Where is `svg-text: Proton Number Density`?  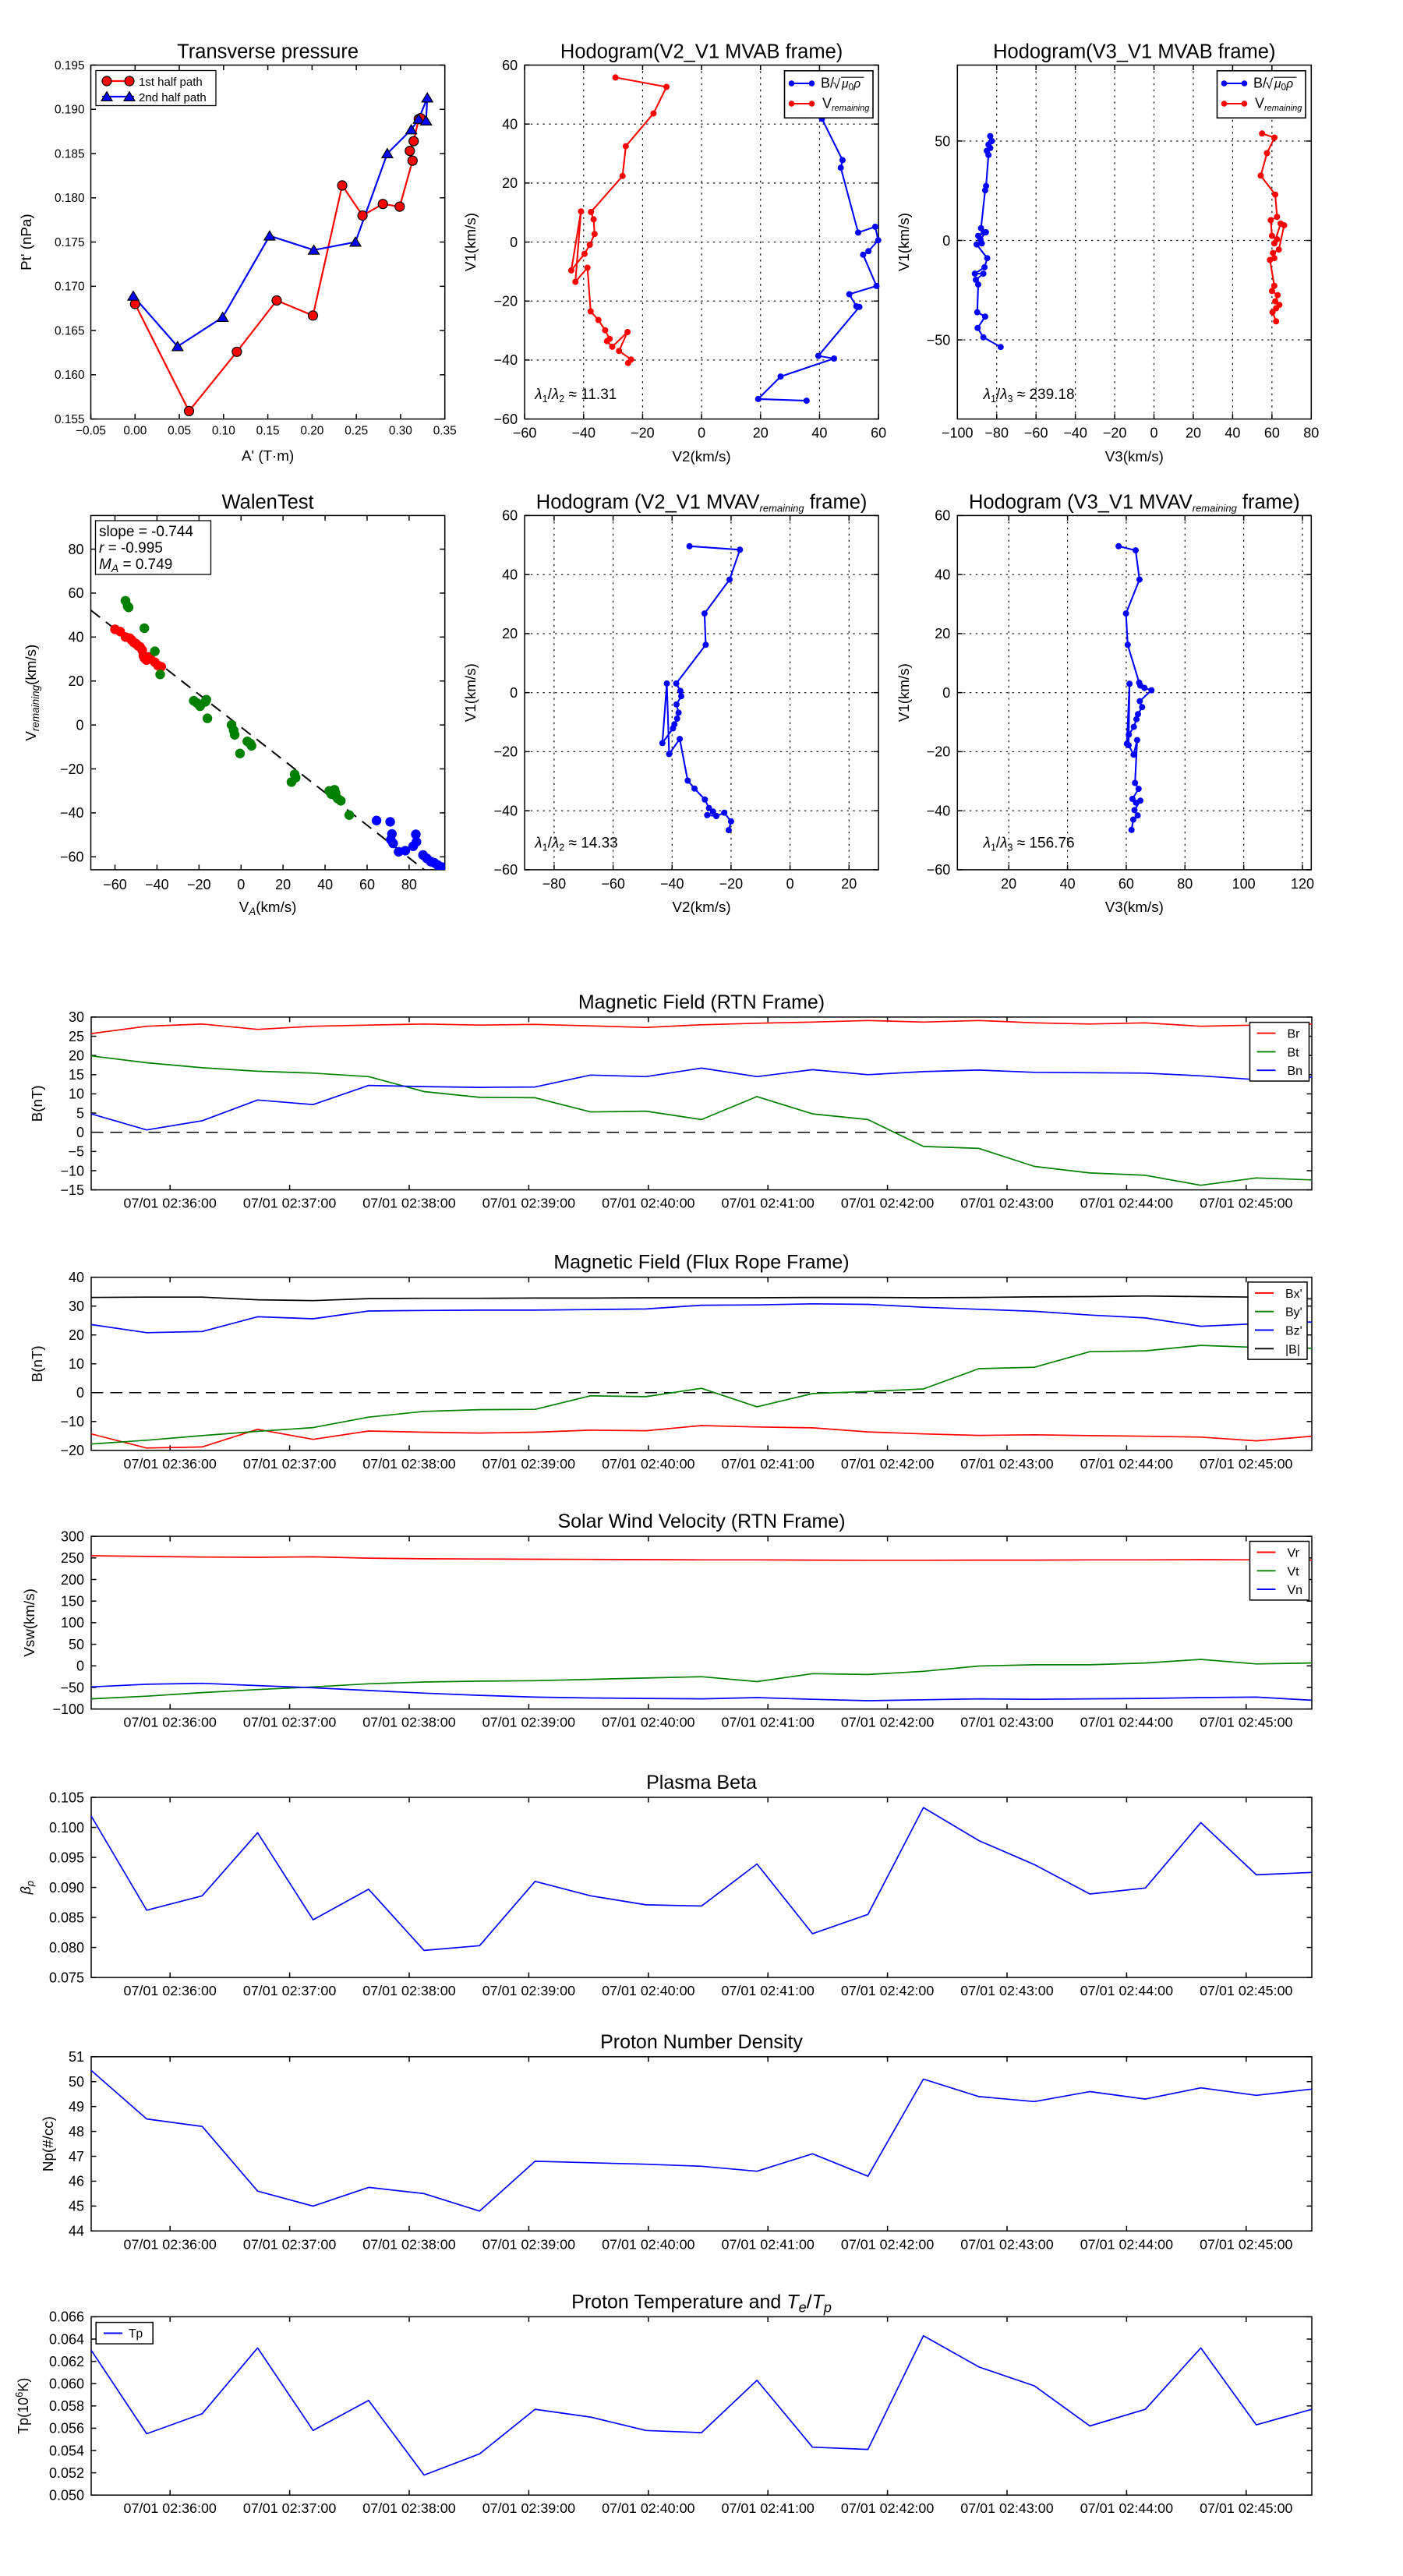 svg-text: Proton Number Density is located at coordinates (701, 2042).